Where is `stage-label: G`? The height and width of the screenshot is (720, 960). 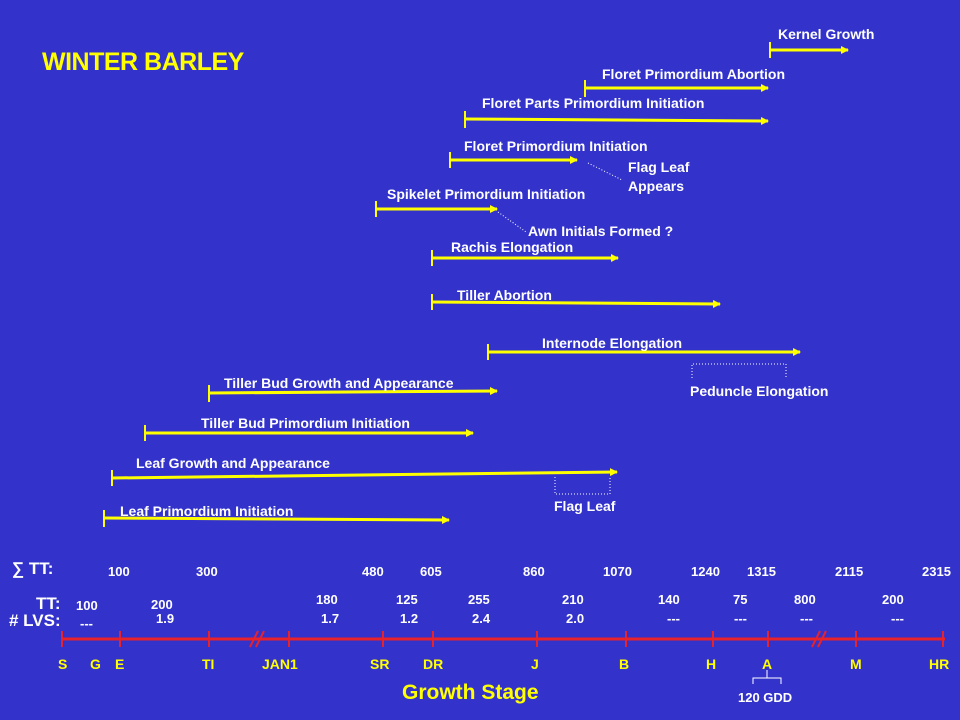 stage-label: G is located at coordinates (95, 664).